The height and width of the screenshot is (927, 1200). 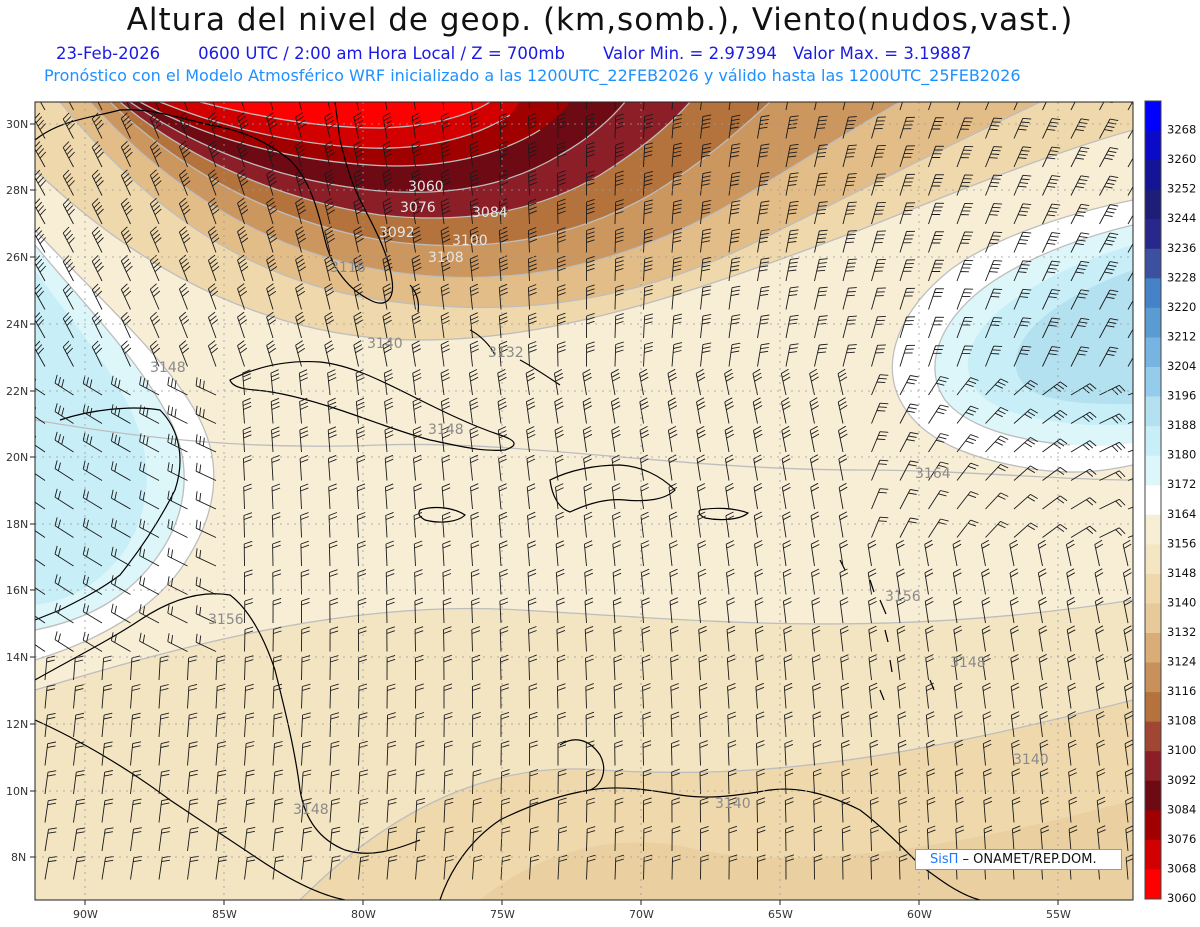 What do you see at coordinates (1181, 366) in the screenshot?
I see `colorbar-label: 3204` at bounding box center [1181, 366].